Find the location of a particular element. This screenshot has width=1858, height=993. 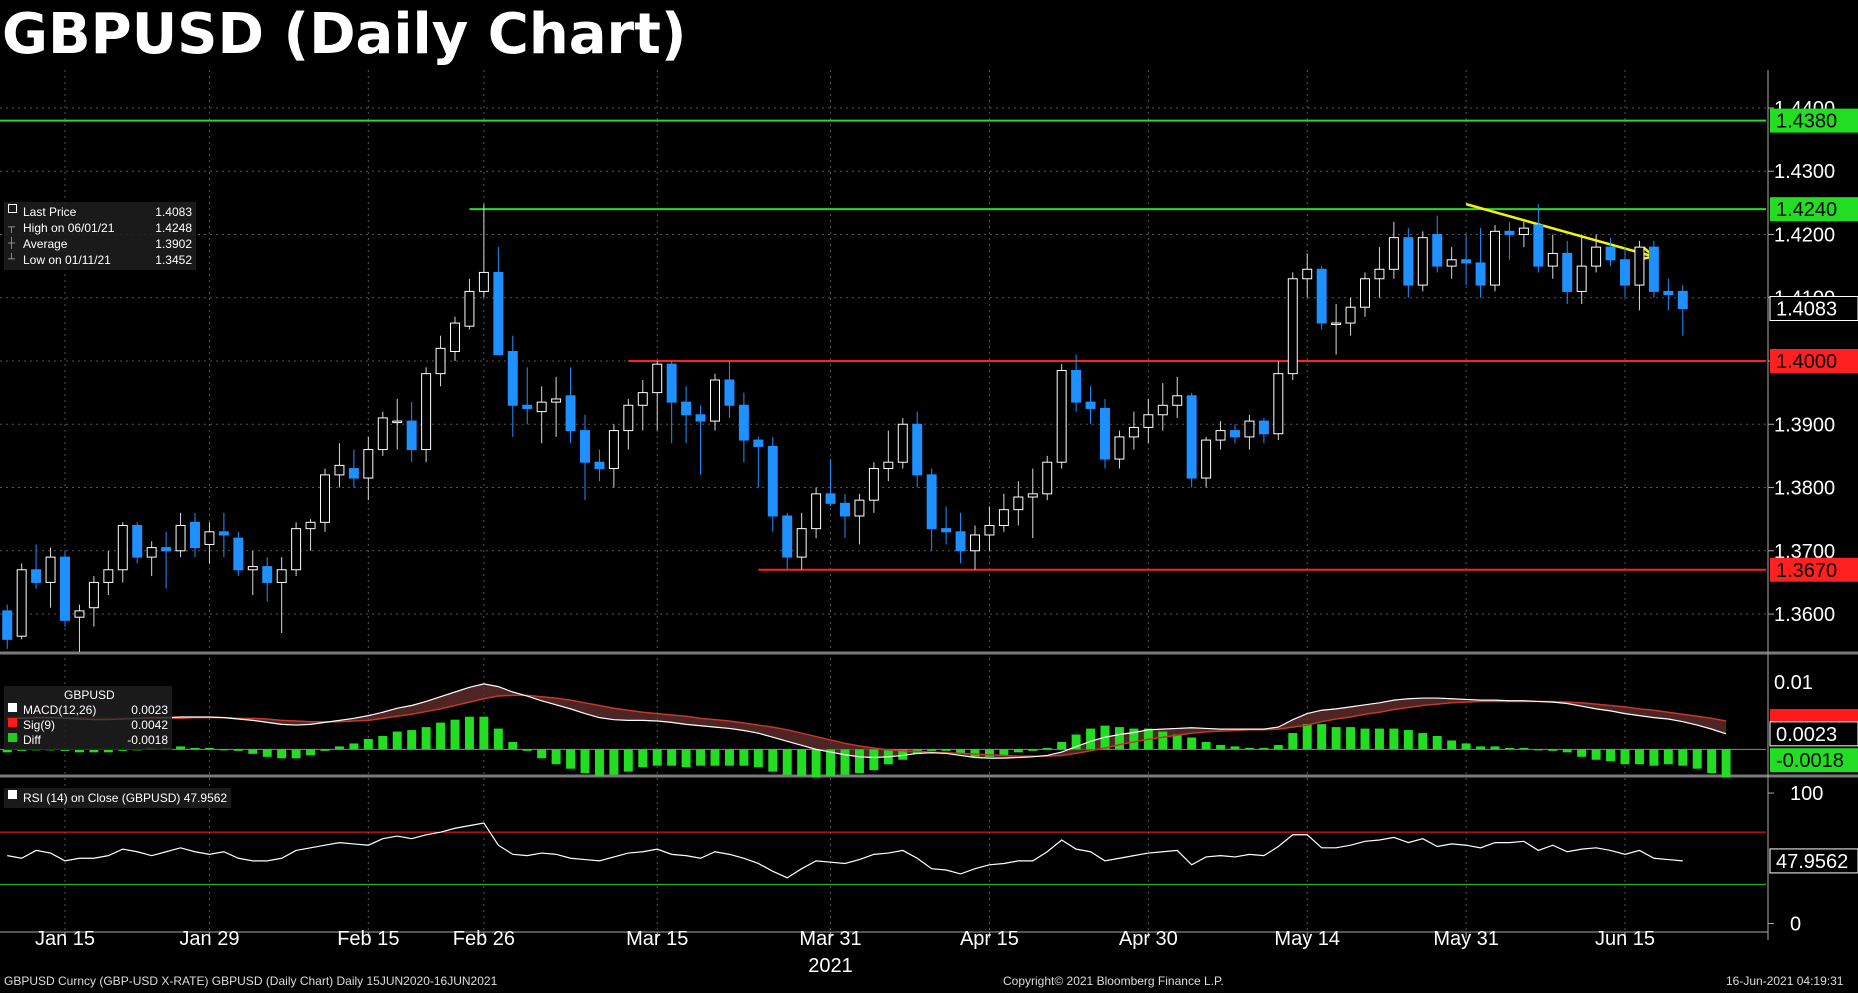

y-tick-label: 1.3600 is located at coordinates (1804, 615).